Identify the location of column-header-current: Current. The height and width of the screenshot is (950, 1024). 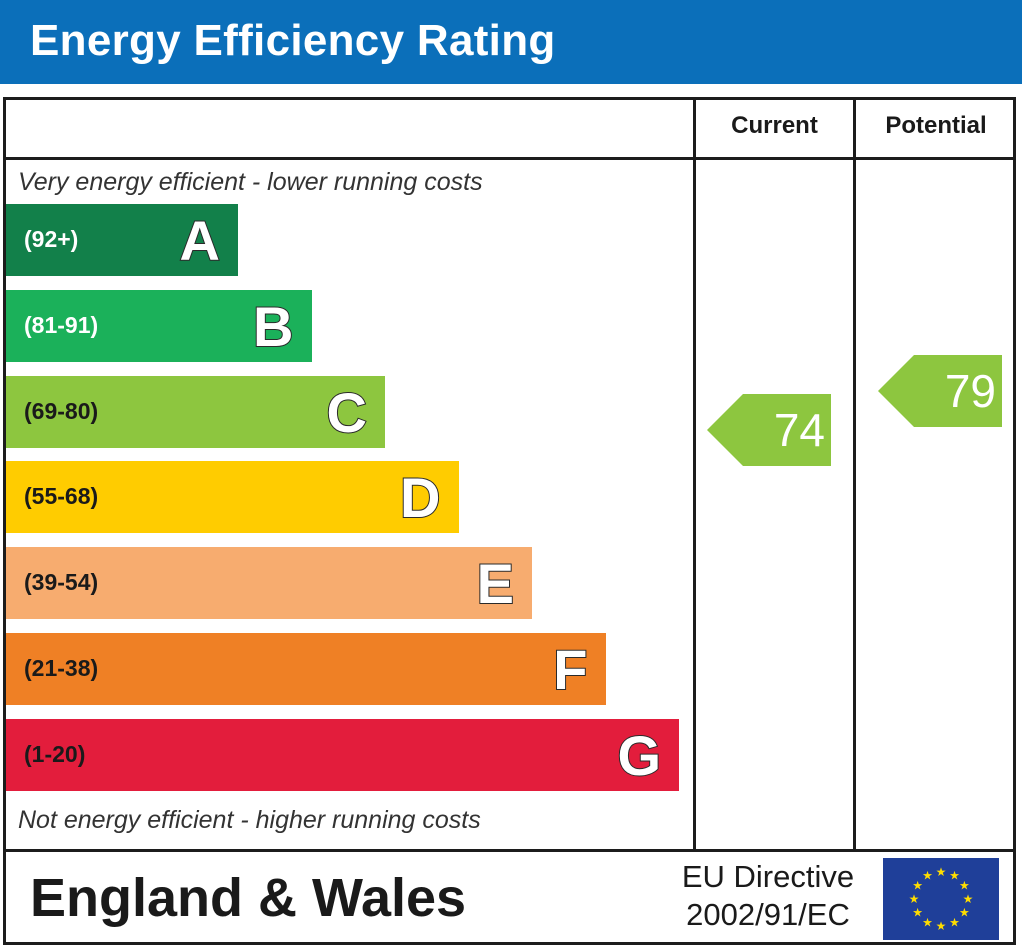
(774, 125).